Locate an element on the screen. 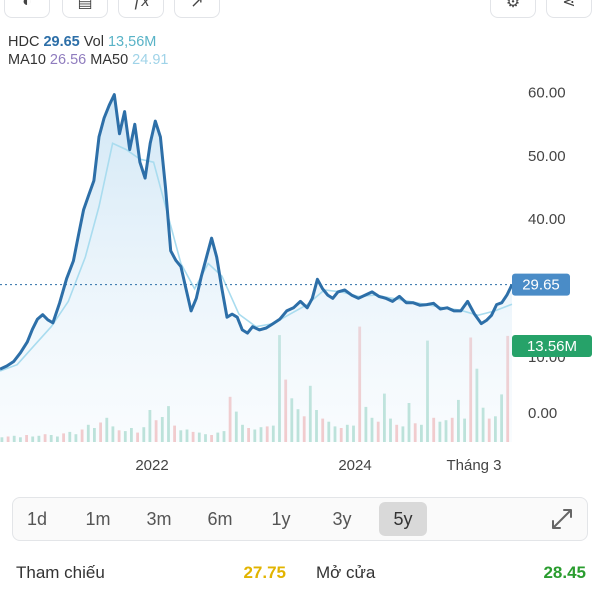 This screenshot has width=600, height=600. range-1y: 1y is located at coordinates (281, 518).